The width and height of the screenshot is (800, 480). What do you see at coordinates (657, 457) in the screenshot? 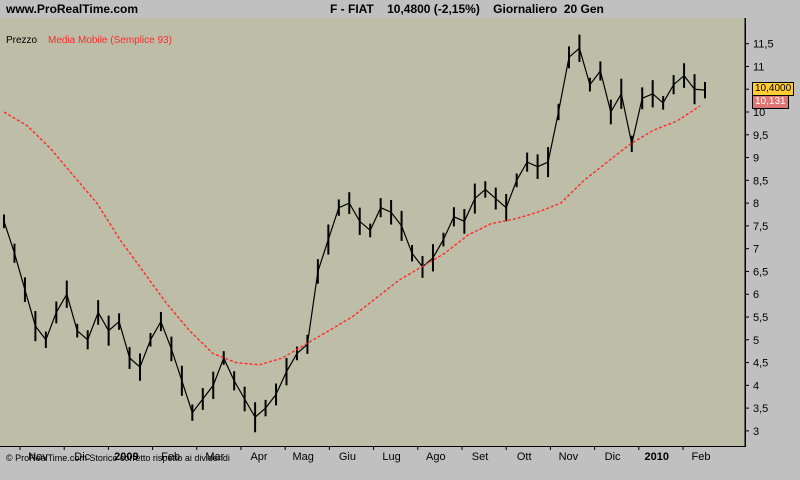
I see `x-tick-label: 2010` at bounding box center [657, 457].